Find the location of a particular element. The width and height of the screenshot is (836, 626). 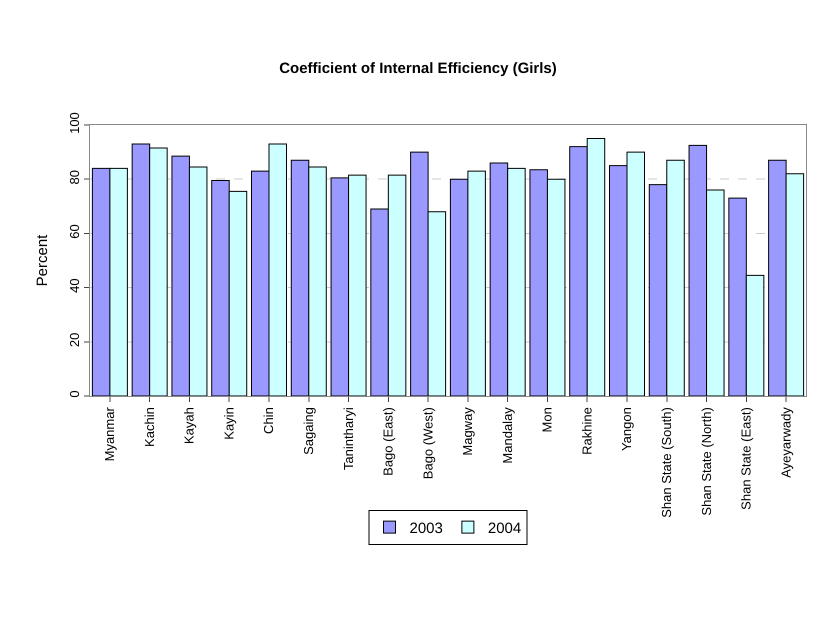

y-tick-label: 40 is located at coordinates (74, 285).